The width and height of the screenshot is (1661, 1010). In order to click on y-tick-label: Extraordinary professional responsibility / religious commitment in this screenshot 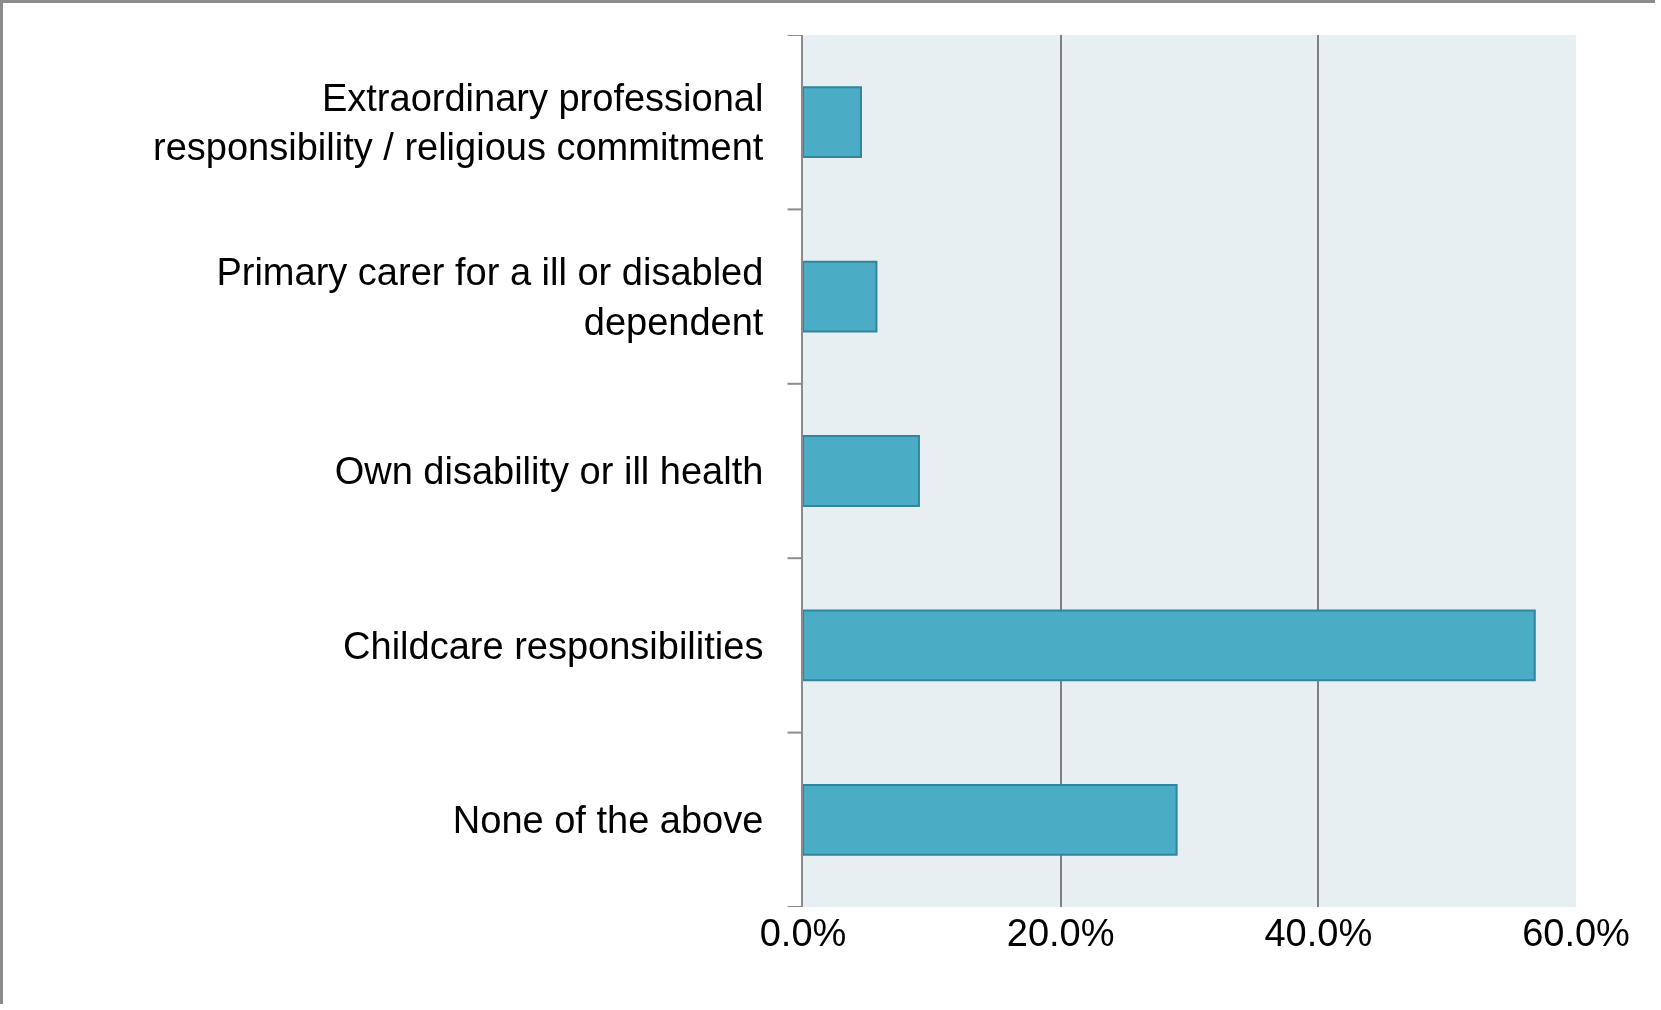, I will do `click(458, 122)`.